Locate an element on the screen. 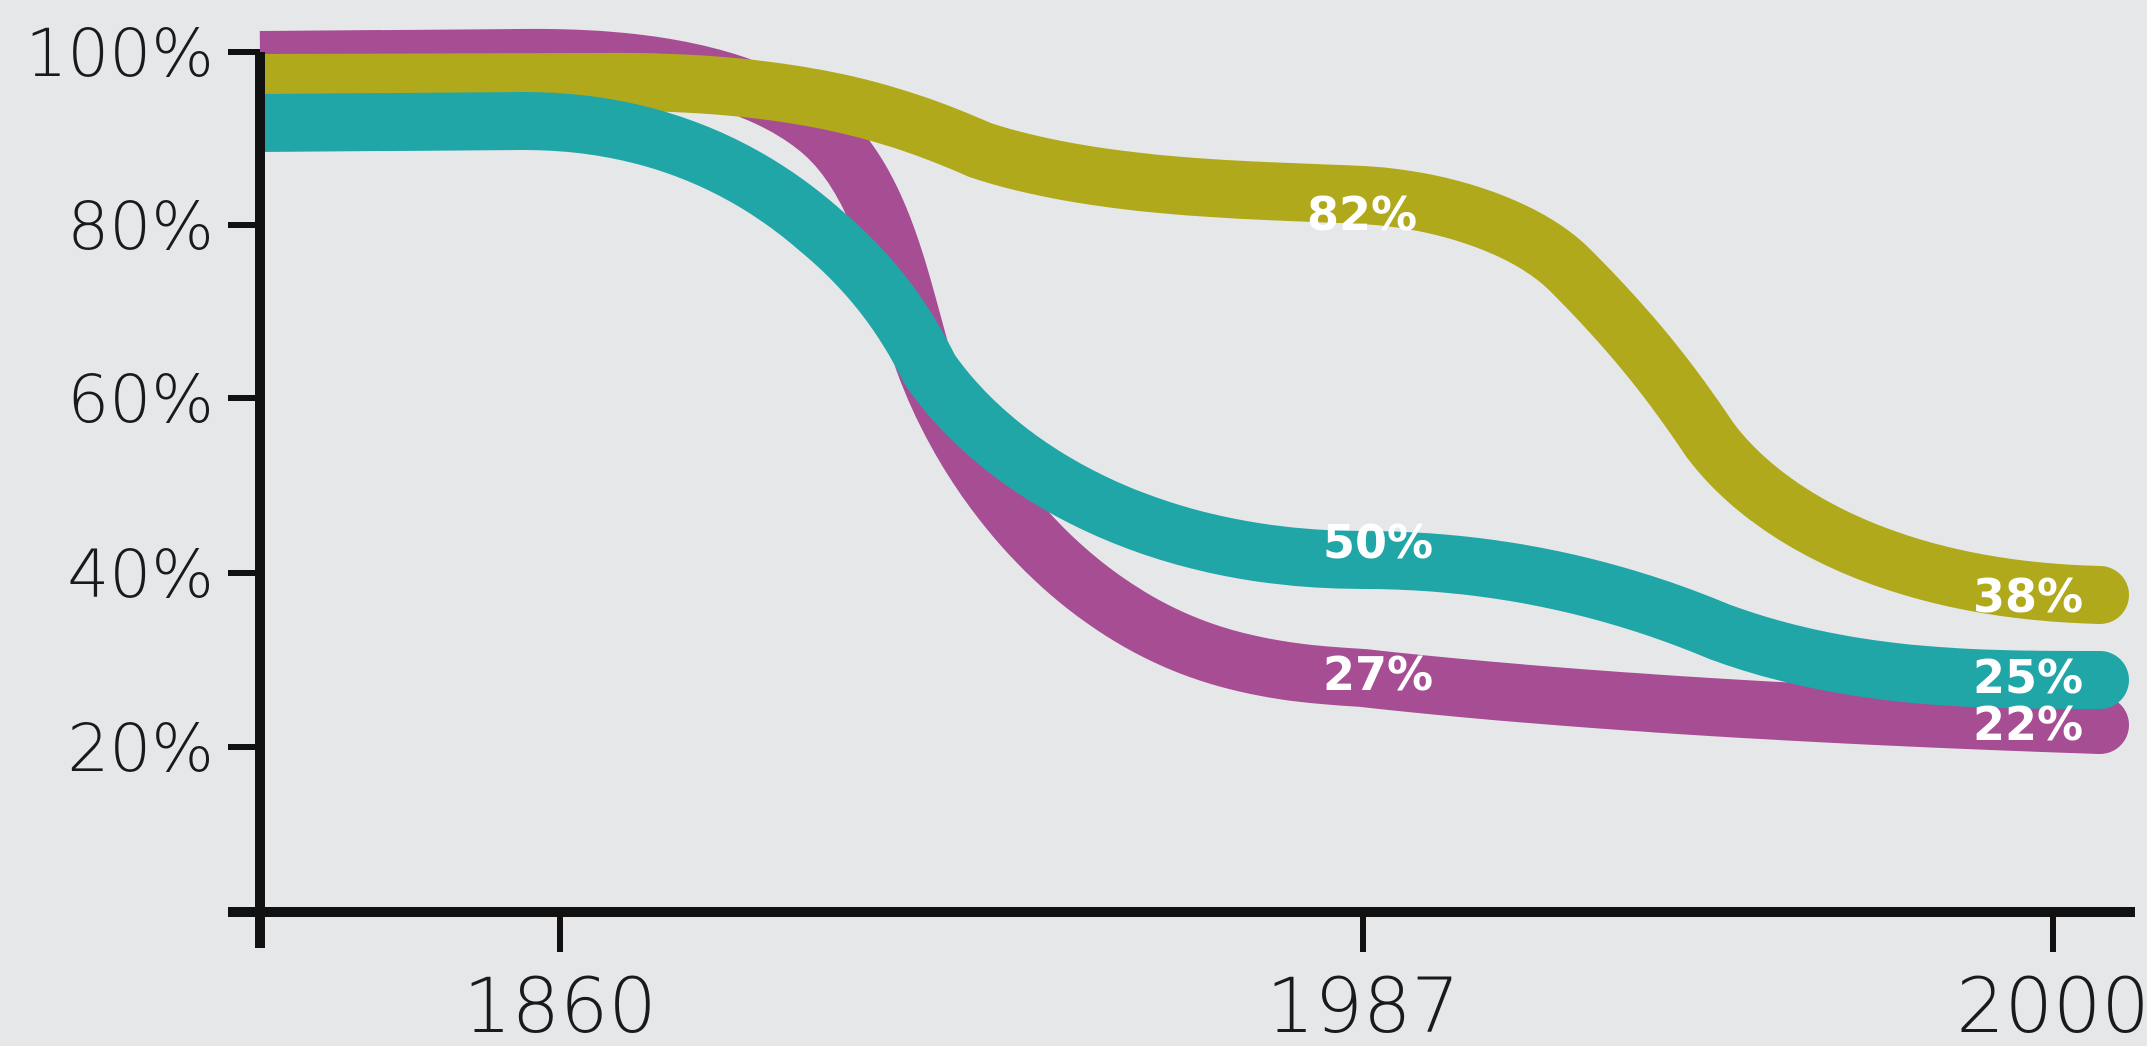 Image resolution: width=2147 pixels, height=1046 pixels. data-label: 27% is located at coordinates (1378, 674).